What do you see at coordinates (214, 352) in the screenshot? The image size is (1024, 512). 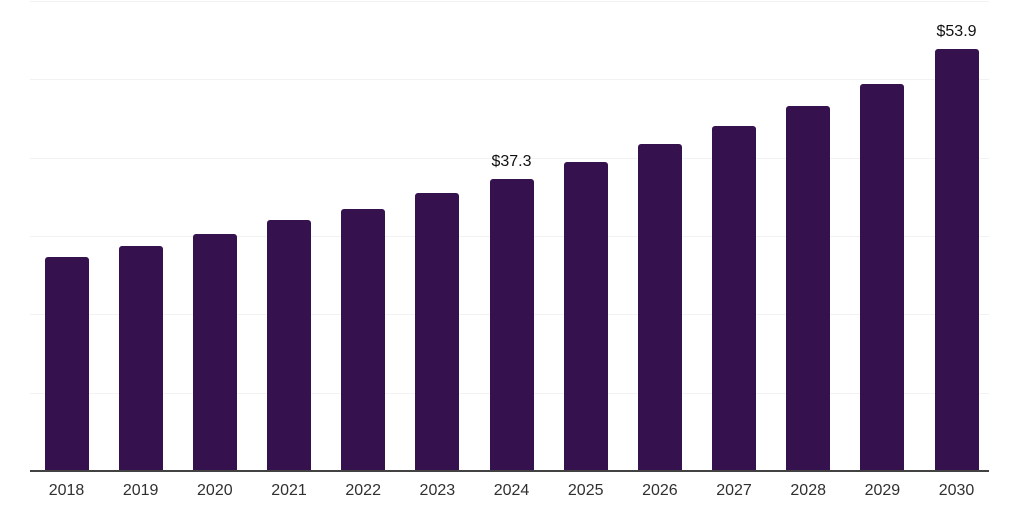 I see `bar-2020` at bounding box center [214, 352].